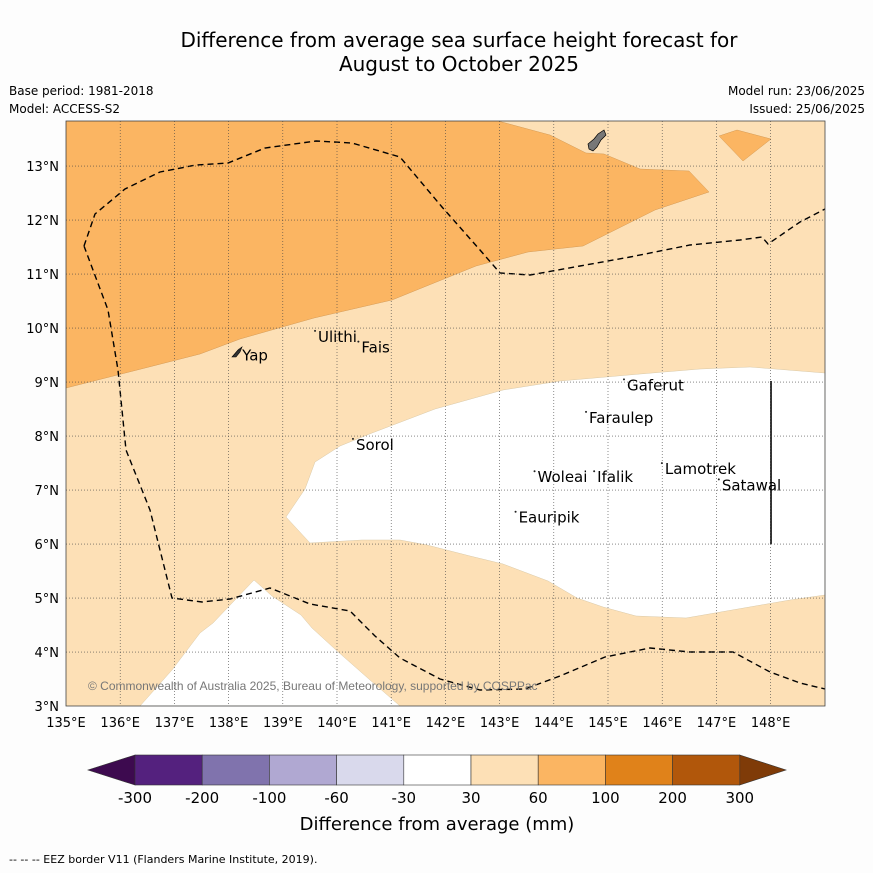 The image size is (873, 873). Describe the element at coordinates (771, 723) in the screenshot. I see `longitude-tick-label: 148°E` at that location.